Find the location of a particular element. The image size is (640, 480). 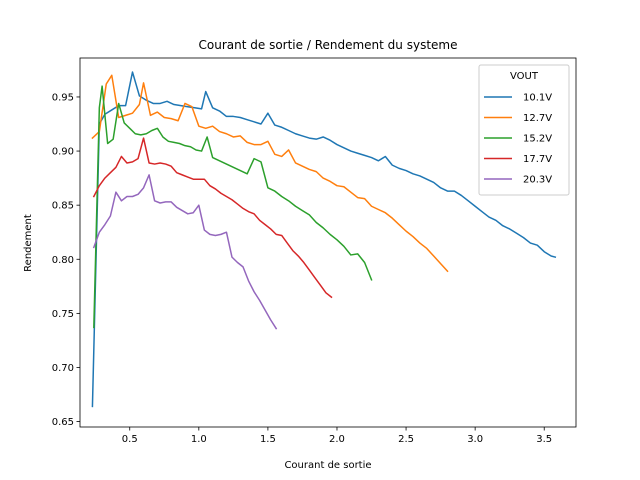

legend-title: VOUT is located at coordinates (524, 76).